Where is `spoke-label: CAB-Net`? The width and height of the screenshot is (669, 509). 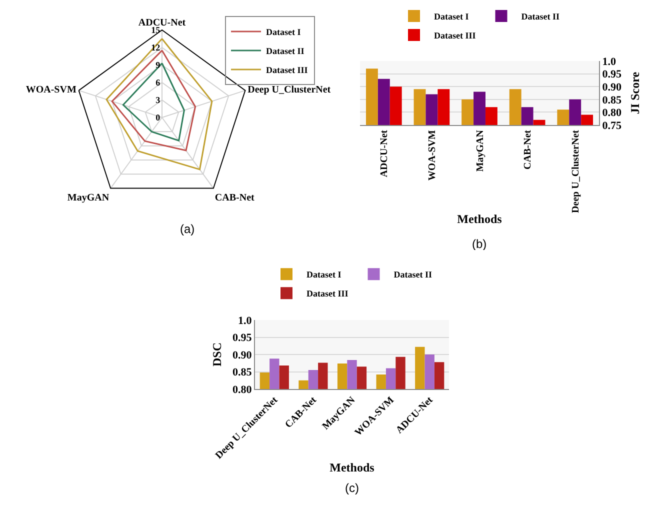
spoke-label: CAB-Net is located at coordinates (235, 198).